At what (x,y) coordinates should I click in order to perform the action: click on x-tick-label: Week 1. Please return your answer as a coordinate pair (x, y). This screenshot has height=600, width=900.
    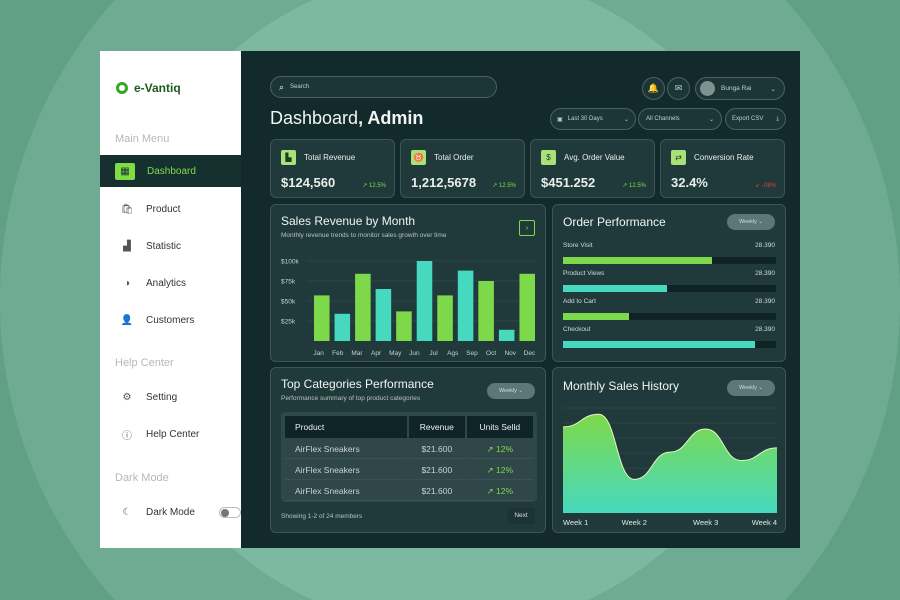
    Looking at the image, I should click on (575, 522).